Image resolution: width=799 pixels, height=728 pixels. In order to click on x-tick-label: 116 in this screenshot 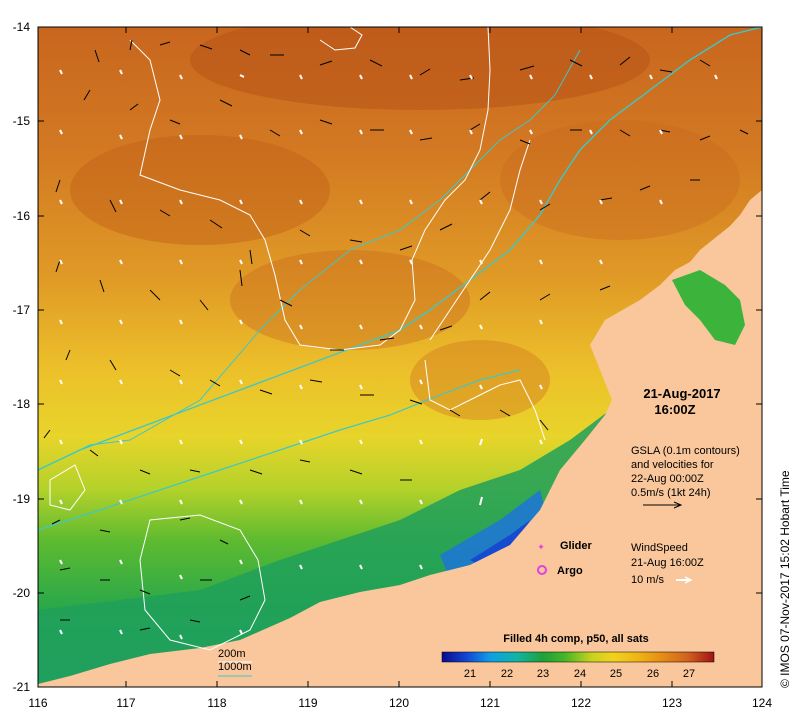, I will do `click(37, 703)`.